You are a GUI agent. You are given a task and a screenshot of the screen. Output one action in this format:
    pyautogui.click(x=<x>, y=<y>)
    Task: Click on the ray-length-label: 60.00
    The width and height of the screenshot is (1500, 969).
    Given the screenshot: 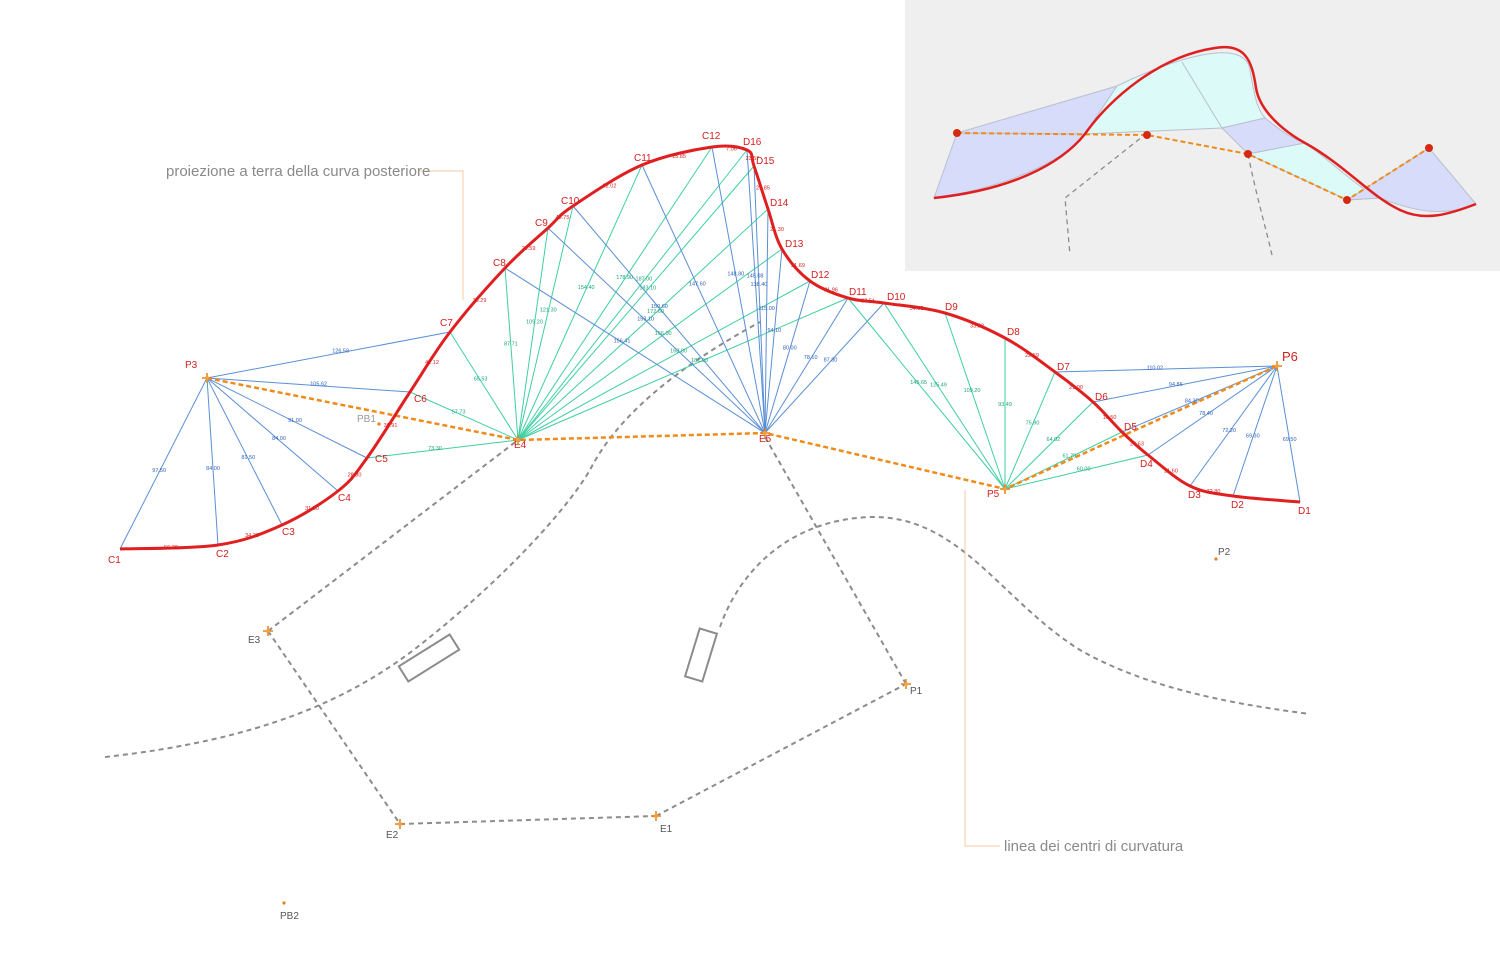 What is the action you would take?
    pyautogui.click(x=1084, y=469)
    